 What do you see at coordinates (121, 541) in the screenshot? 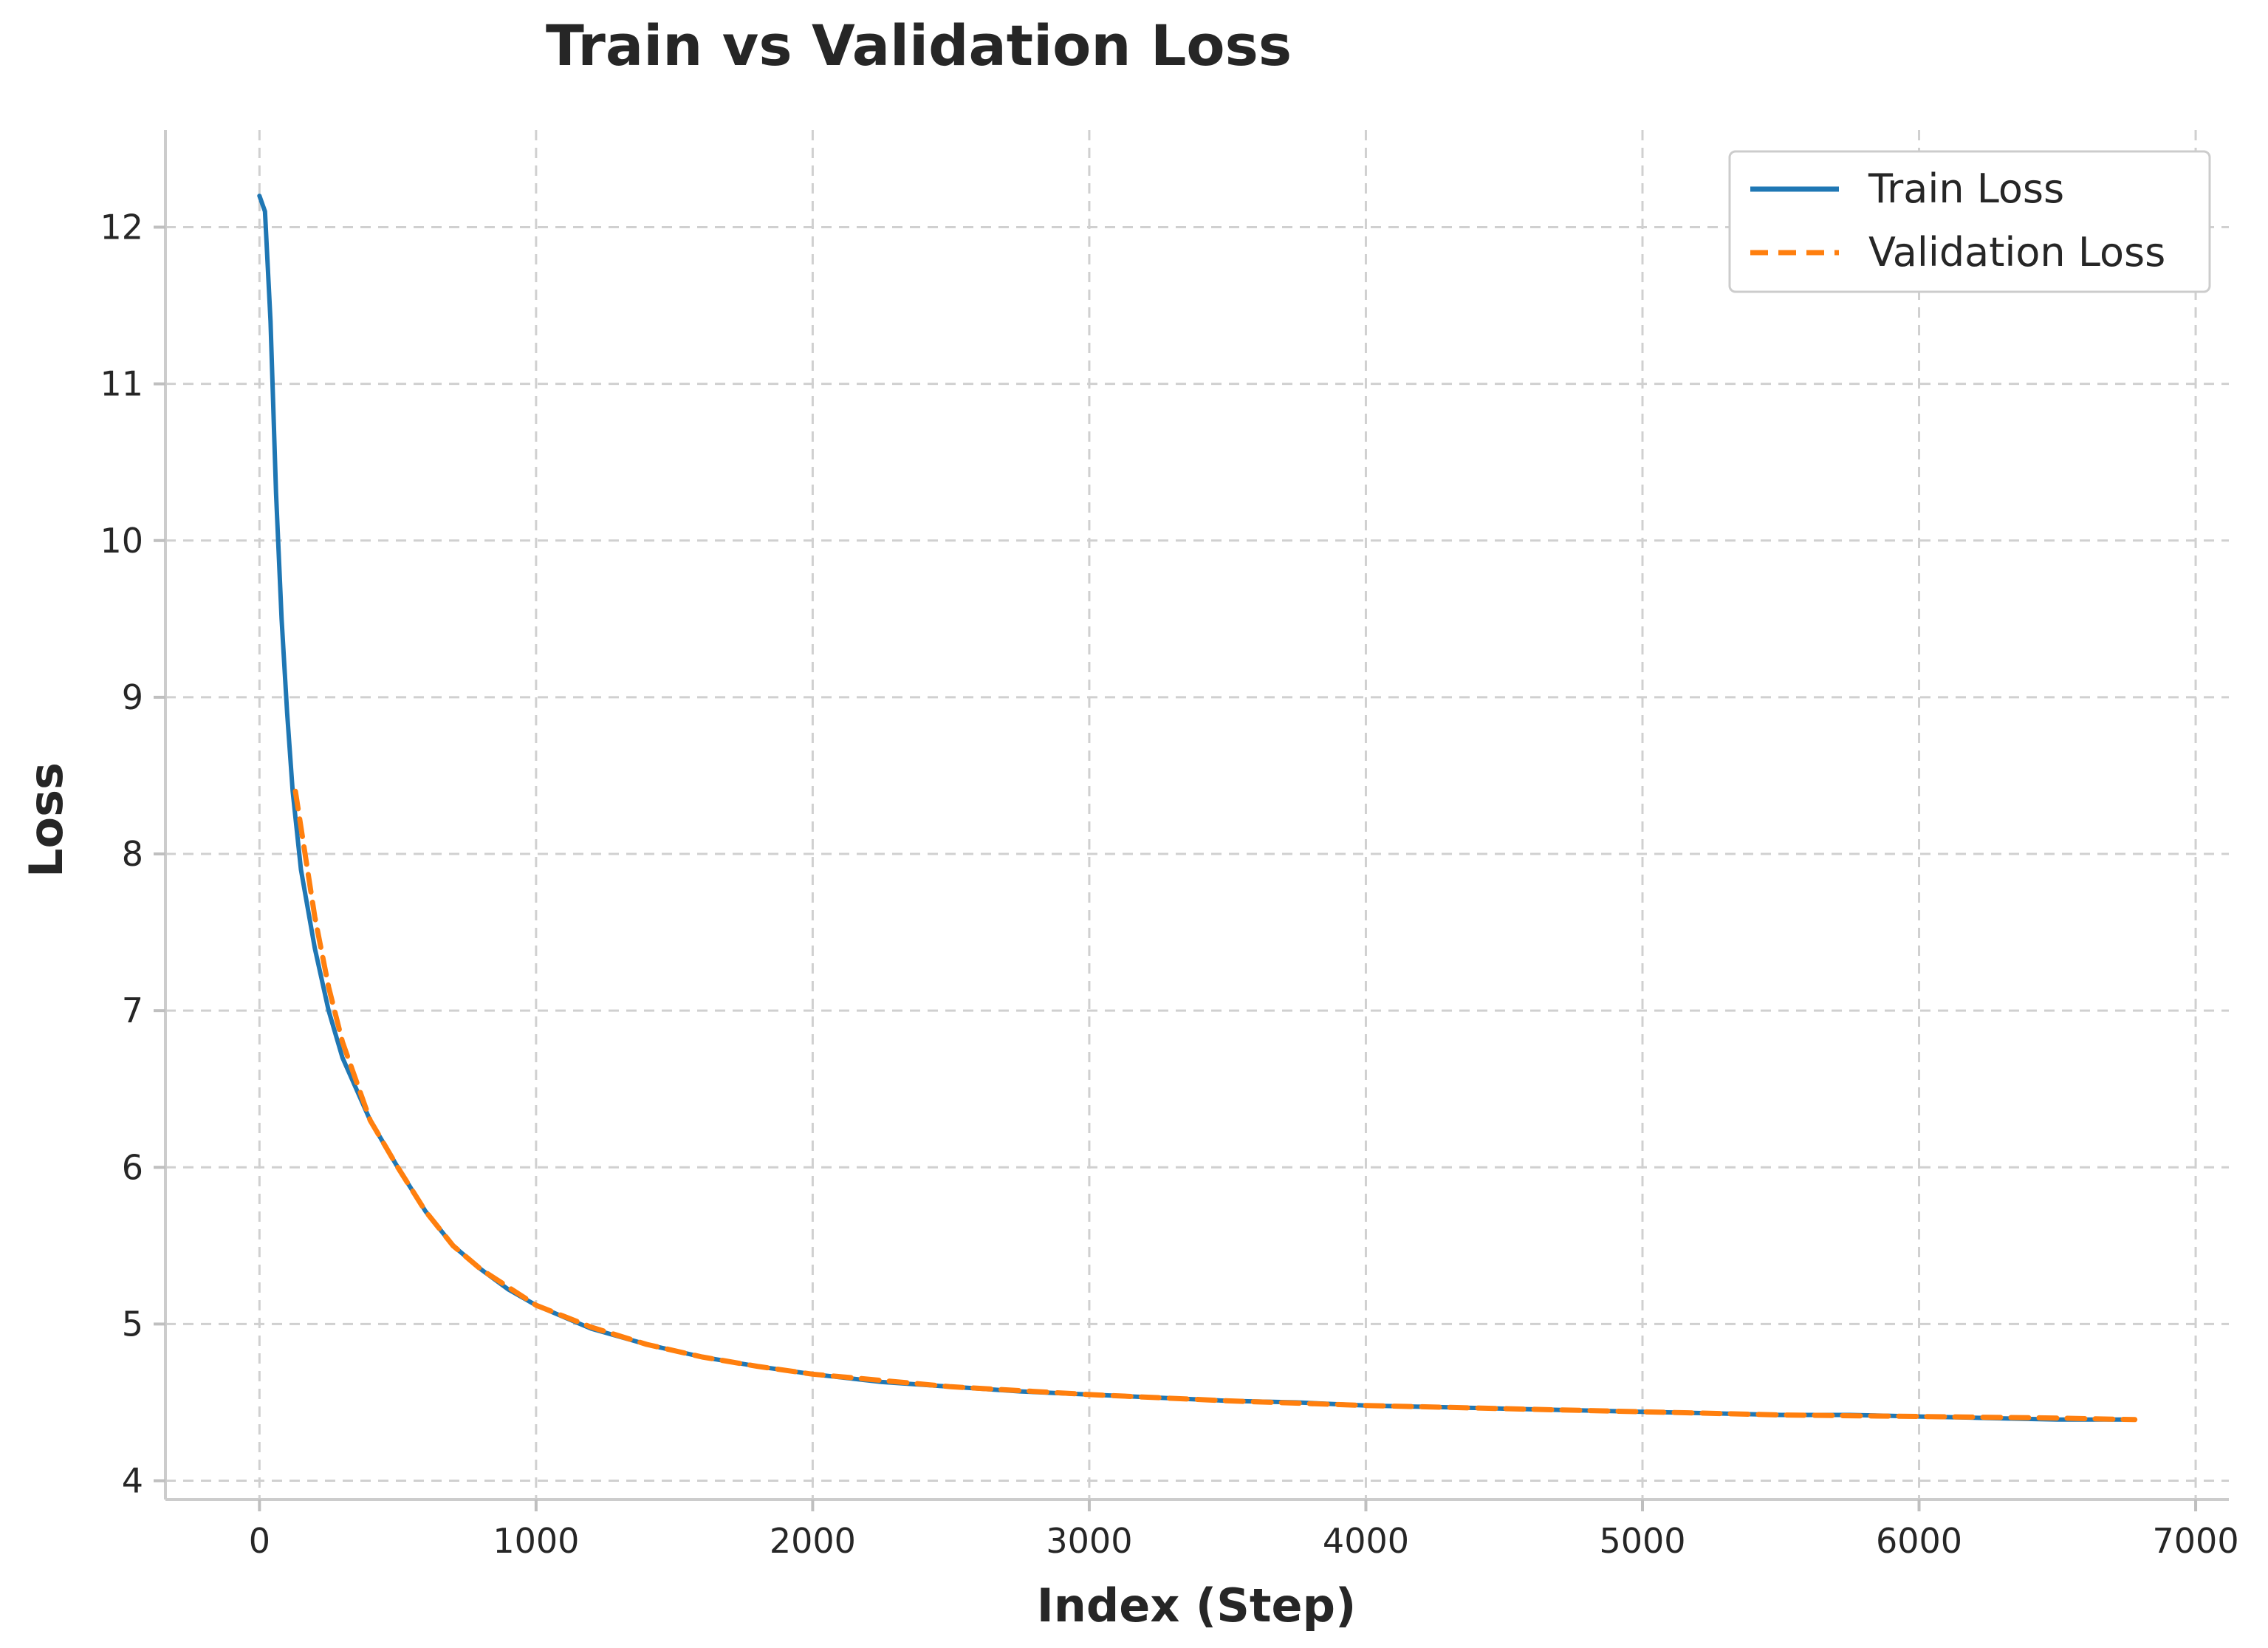
I see `y-tick-label: 10` at bounding box center [121, 541].